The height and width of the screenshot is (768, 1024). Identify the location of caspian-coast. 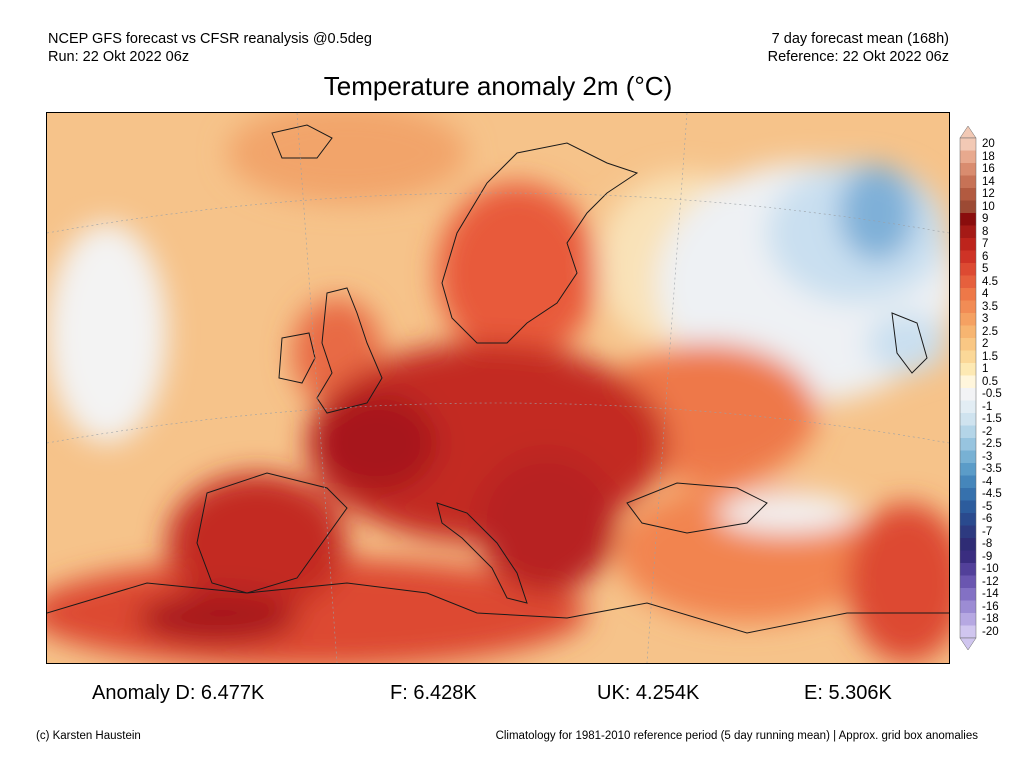
(909, 343).